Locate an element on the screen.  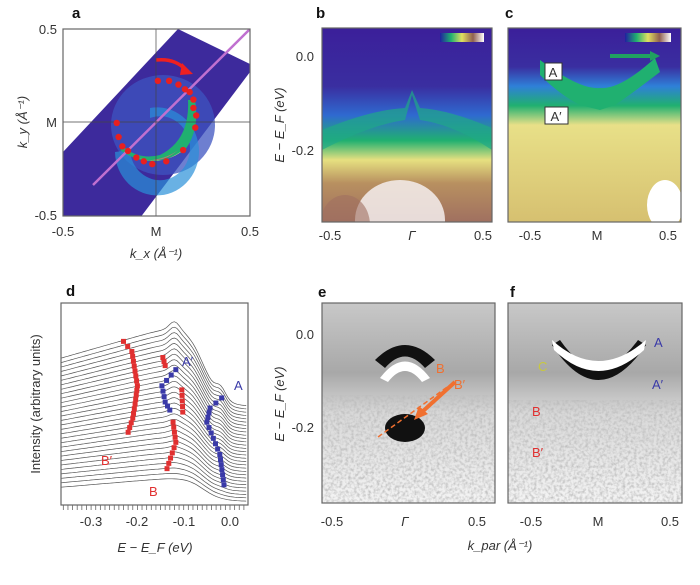
xlabel-kpar: k_par (Å⁻¹) is located at coordinates (500, 545).